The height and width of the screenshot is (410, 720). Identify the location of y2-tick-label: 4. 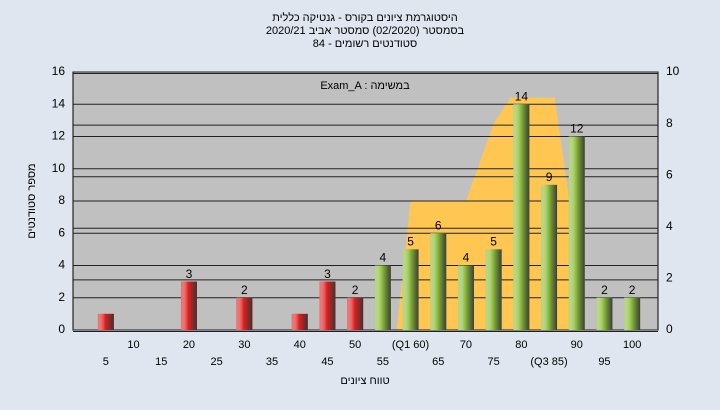
(669, 226).